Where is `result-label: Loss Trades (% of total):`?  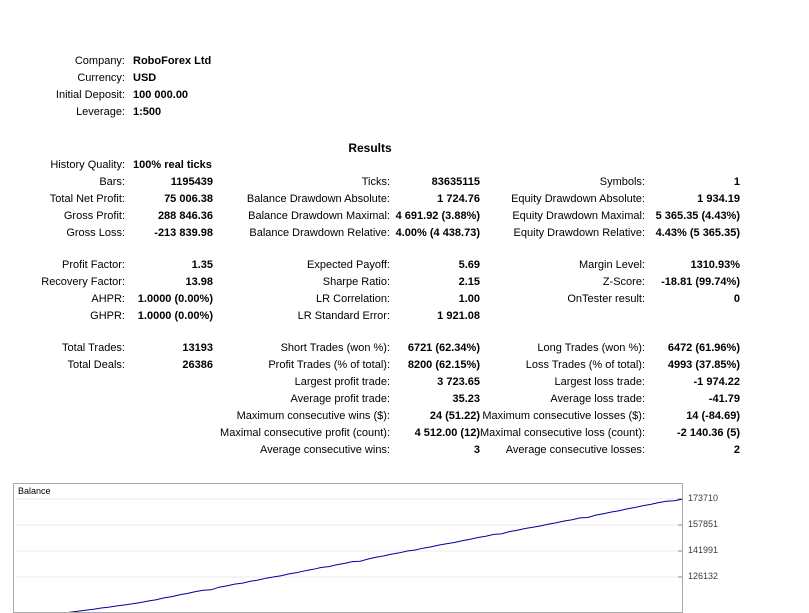
result-label: Loss Trades (% of total): is located at coordinates (585, 365).